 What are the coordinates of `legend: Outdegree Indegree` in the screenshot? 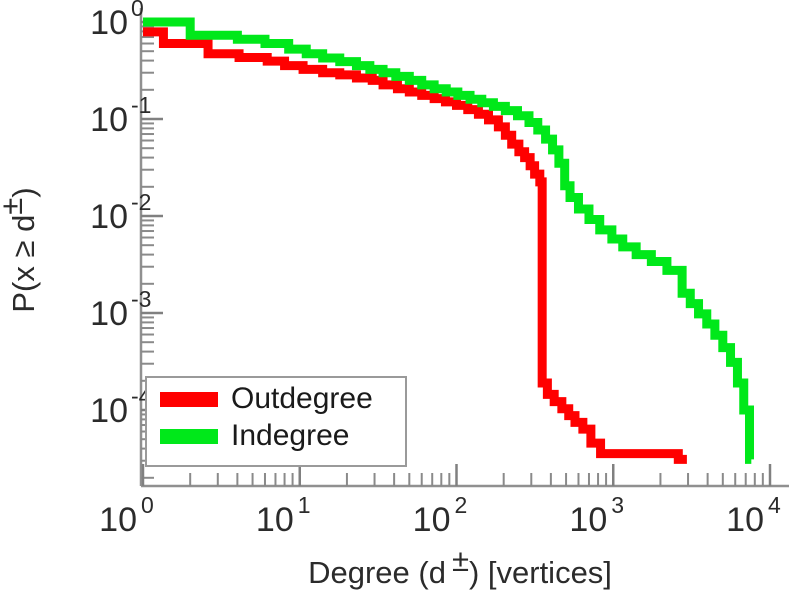 It's located at (276, 421).